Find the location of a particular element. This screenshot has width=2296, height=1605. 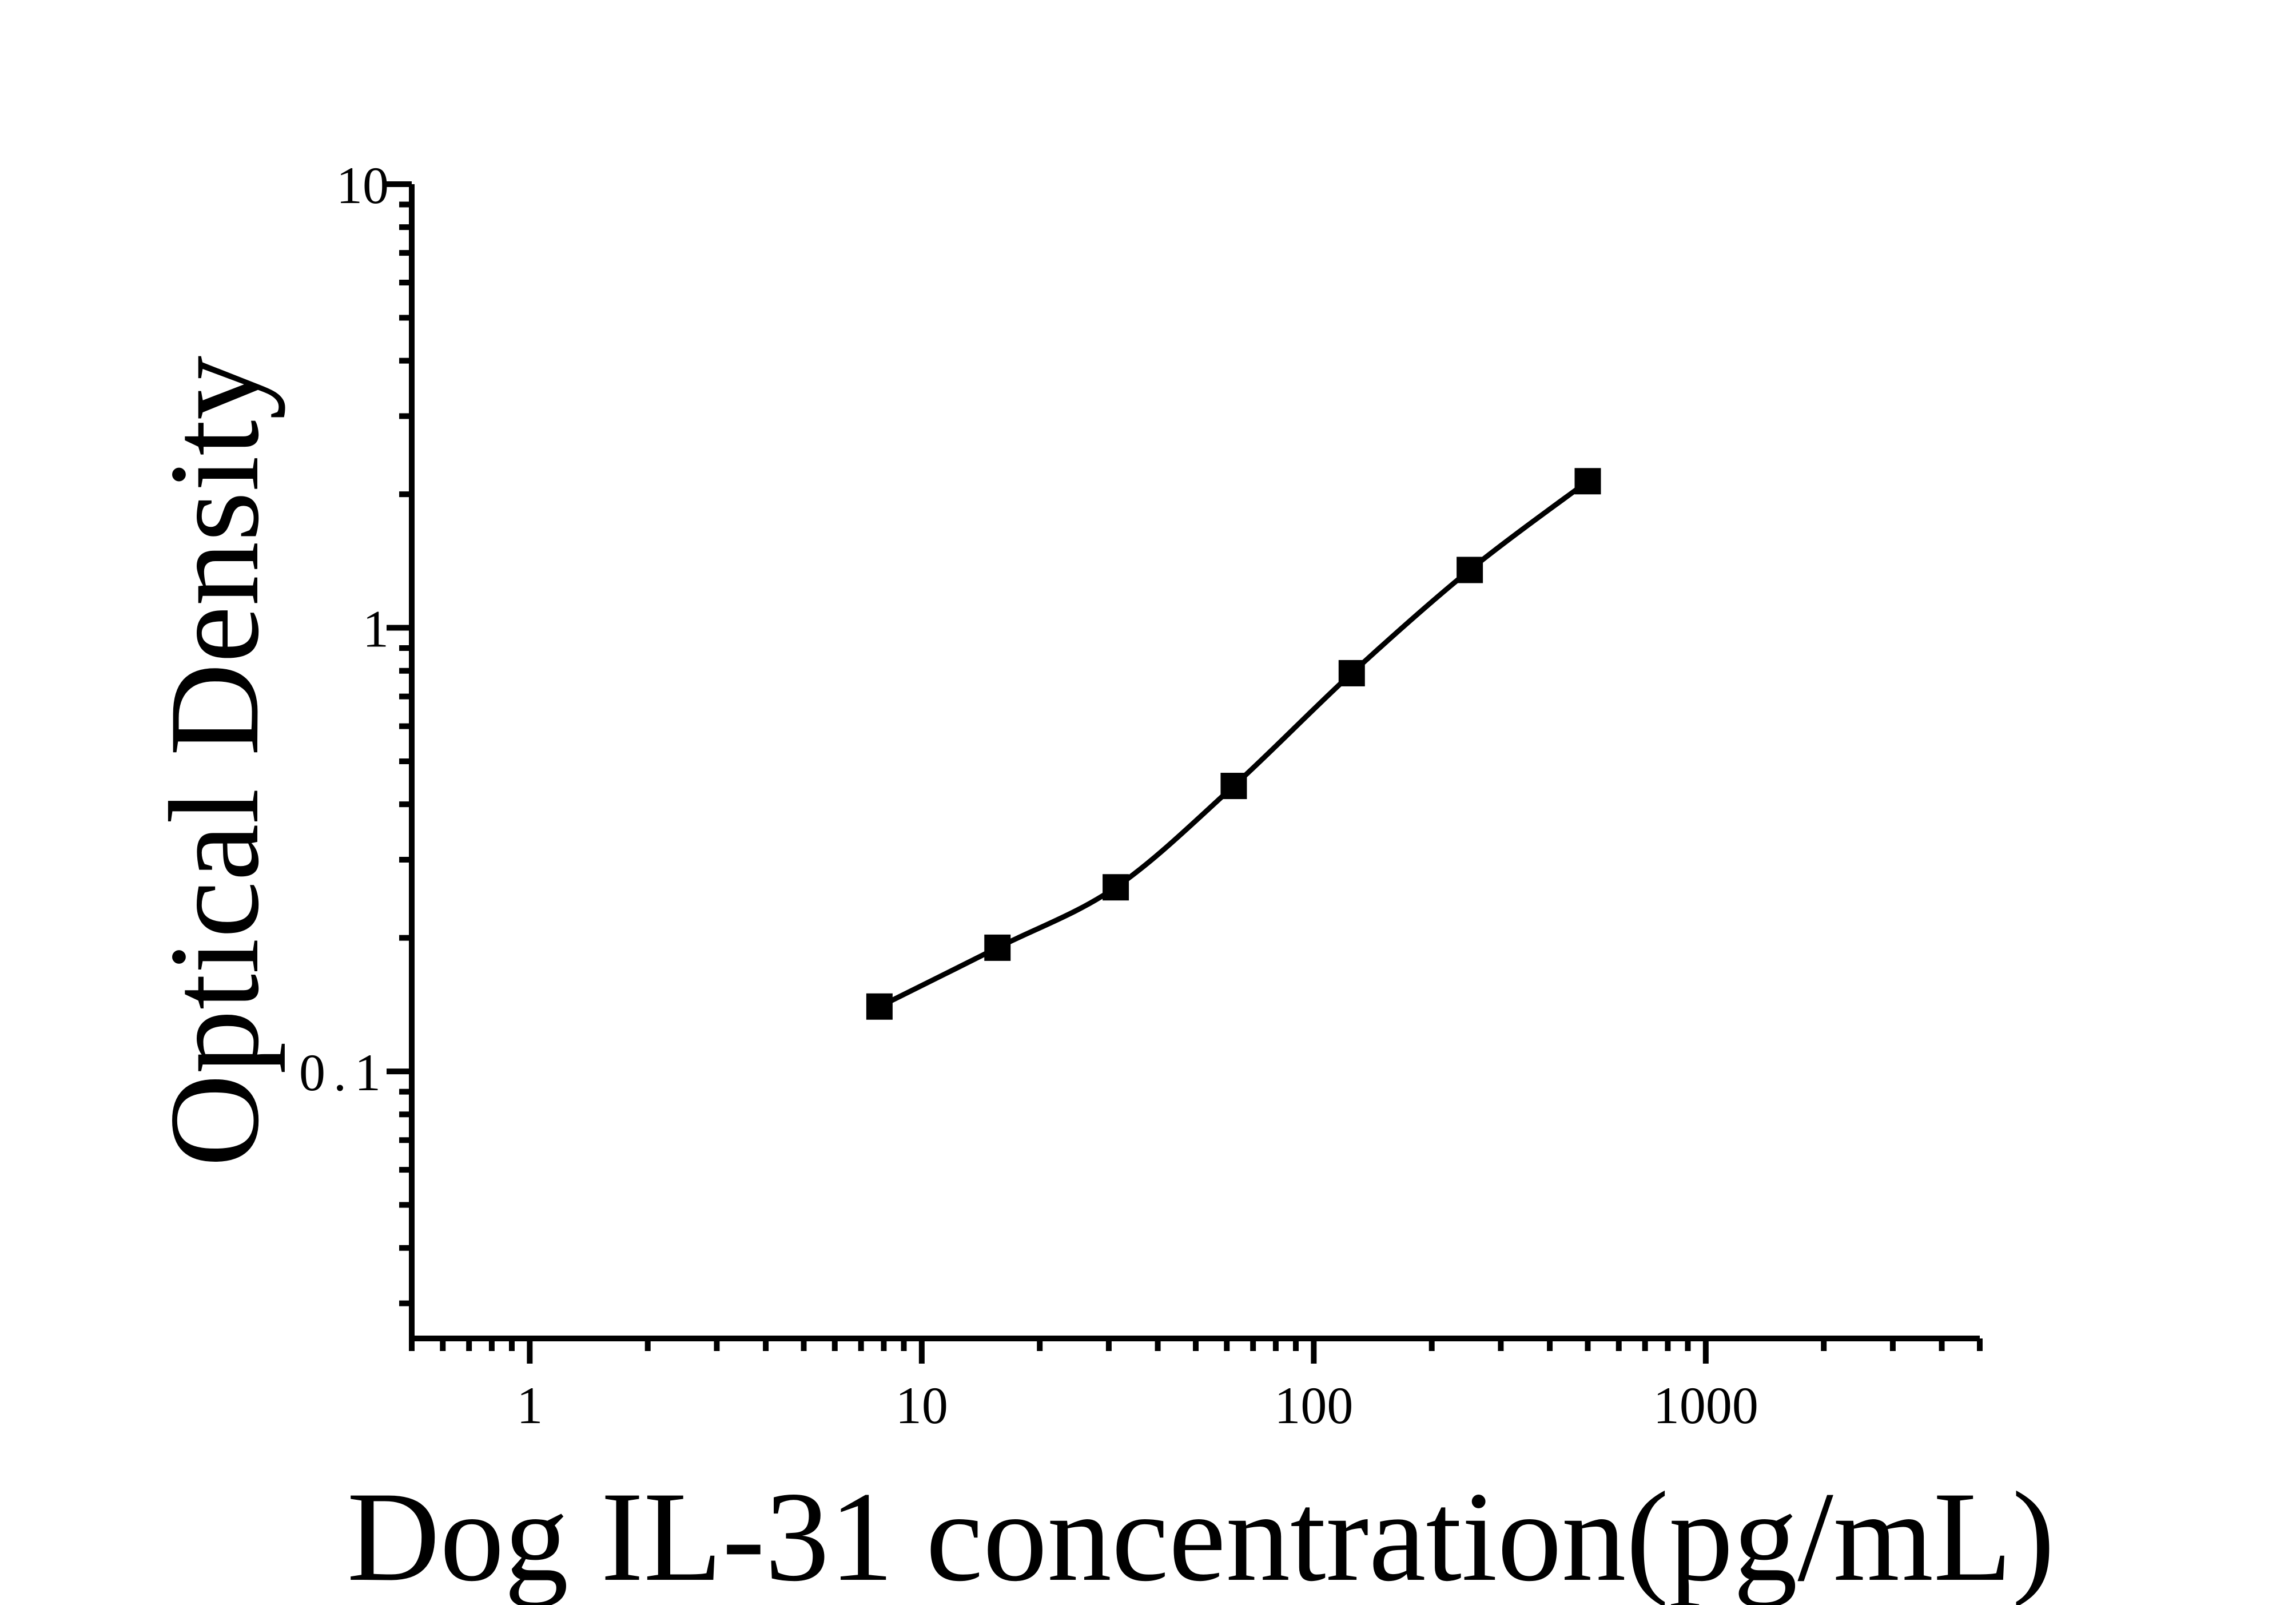

y-axis-ticks is located at coordinates (399, 743).